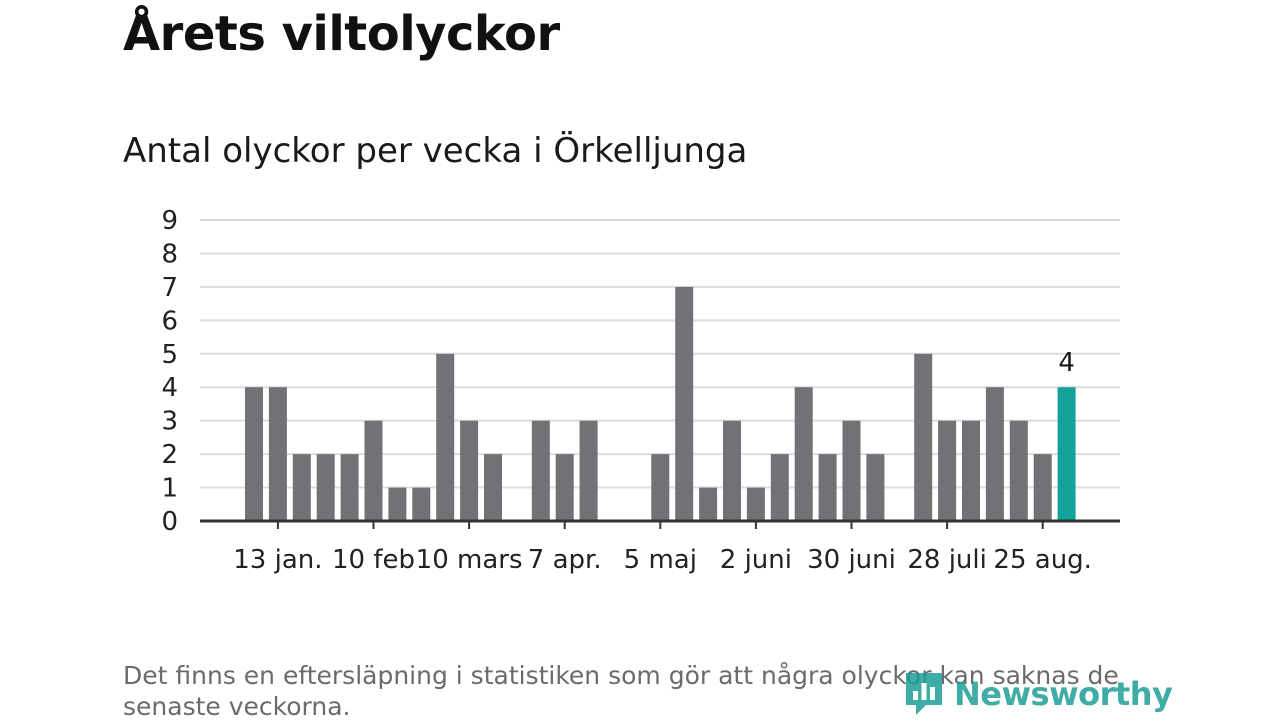  I want to click on brand-name: Newsworthy, so click(1063, 694).